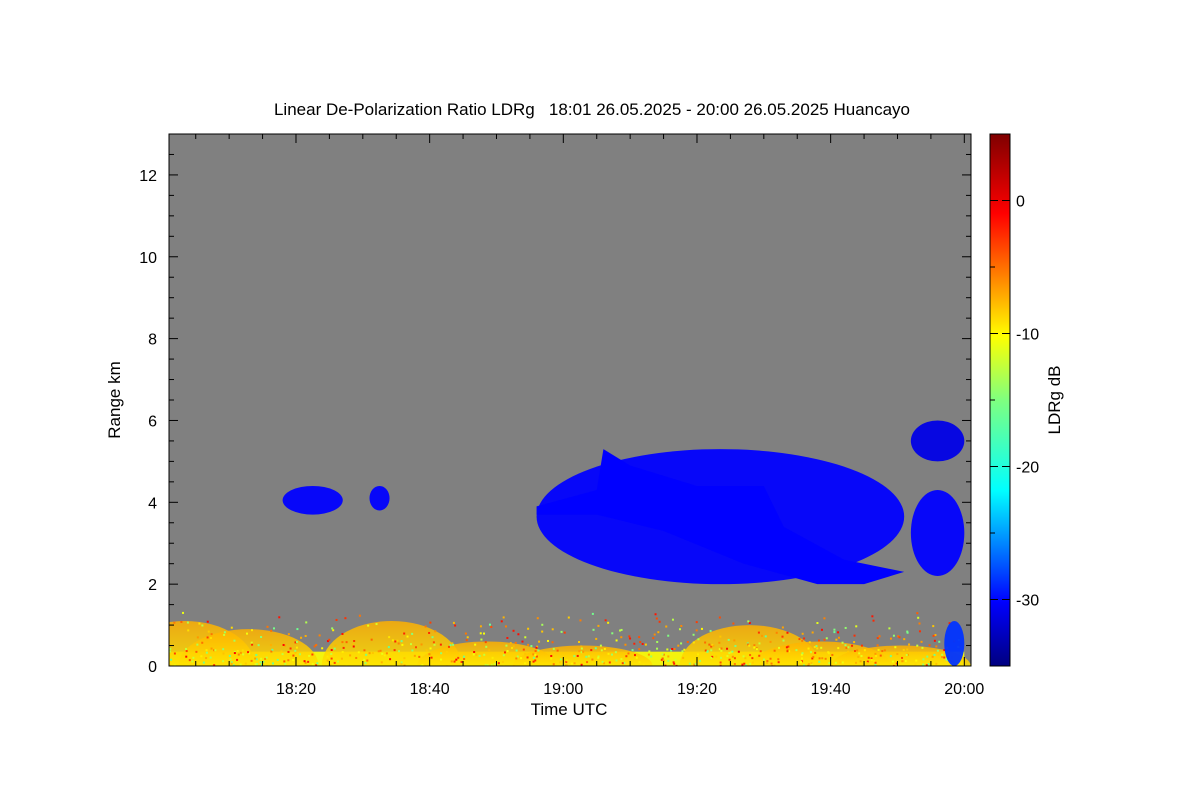  Describe the element at coordinates (720, 517) in the screenshot. I see `cloud-layer-main-shape` at that location.